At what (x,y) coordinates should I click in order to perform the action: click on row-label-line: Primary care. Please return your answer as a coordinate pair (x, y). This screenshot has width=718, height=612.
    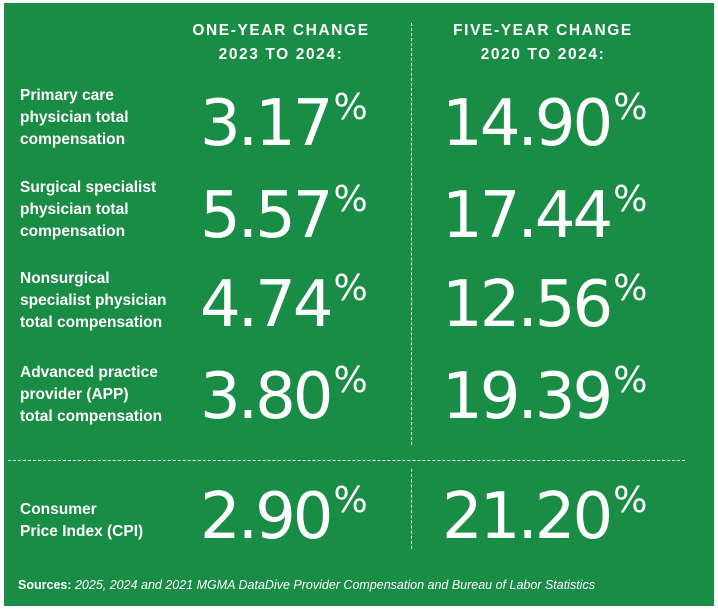
    Looking at the image, I should click on (67, 95).